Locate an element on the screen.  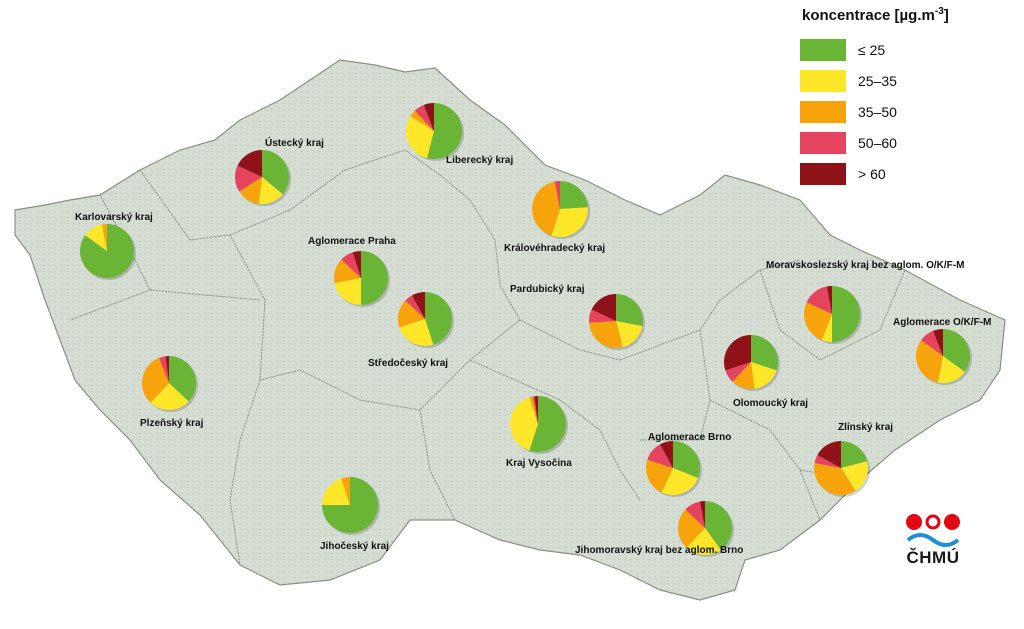
pie-stredocesky is located at coordinates (426, 320).